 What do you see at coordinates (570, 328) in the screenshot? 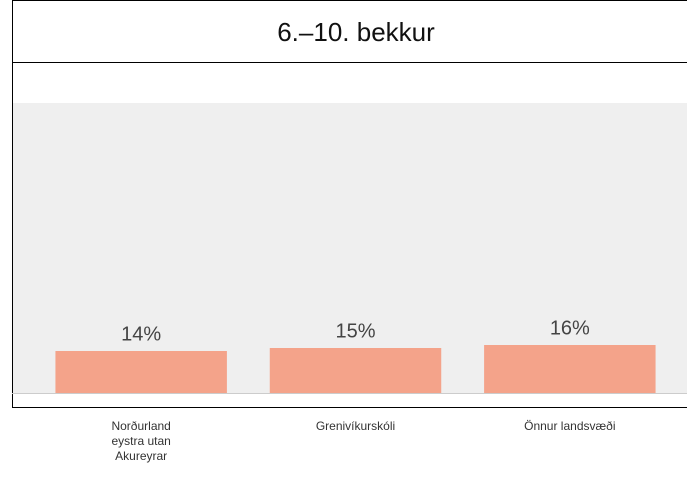
I see `data-label: 16%` at bounding box center [570, 328].